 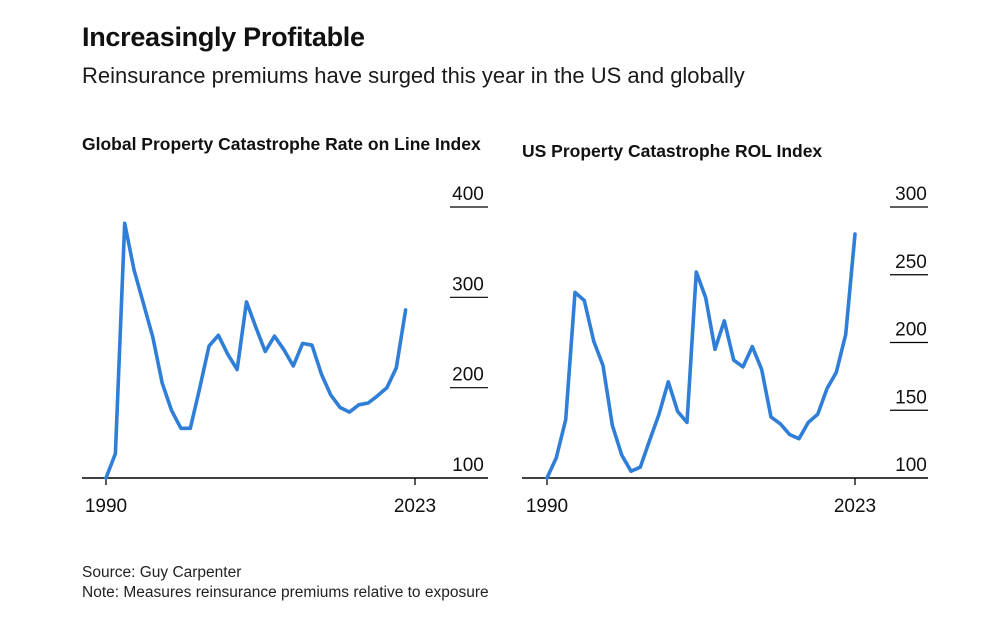 What do you see at coordinates (547, 506) in the screenshot?
I see `us-xtick-label: 1990` at bounding box center [547, 506].